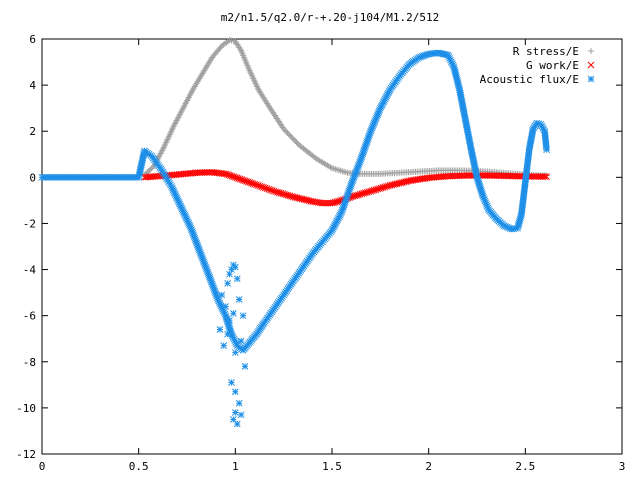 This screenshot has height=480, width=640. I want to click on y-tick-label: 4, so click(32, 85).